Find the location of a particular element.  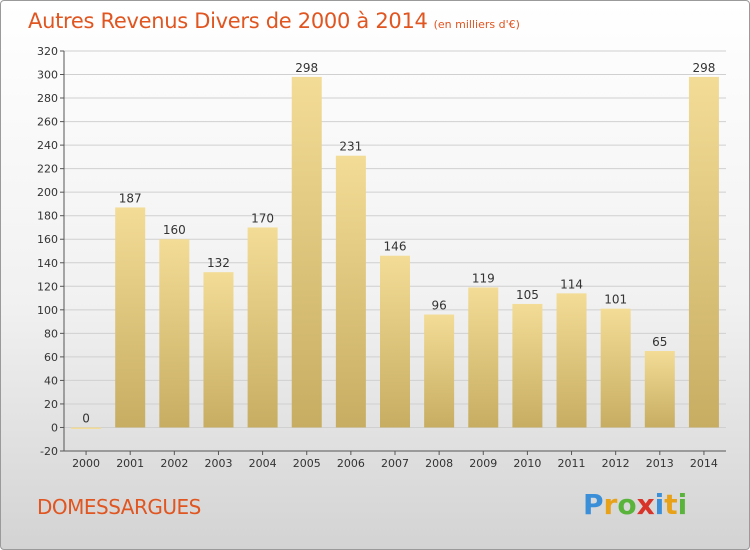

y-tick-label: 60 is located at coordinates (51, 357).